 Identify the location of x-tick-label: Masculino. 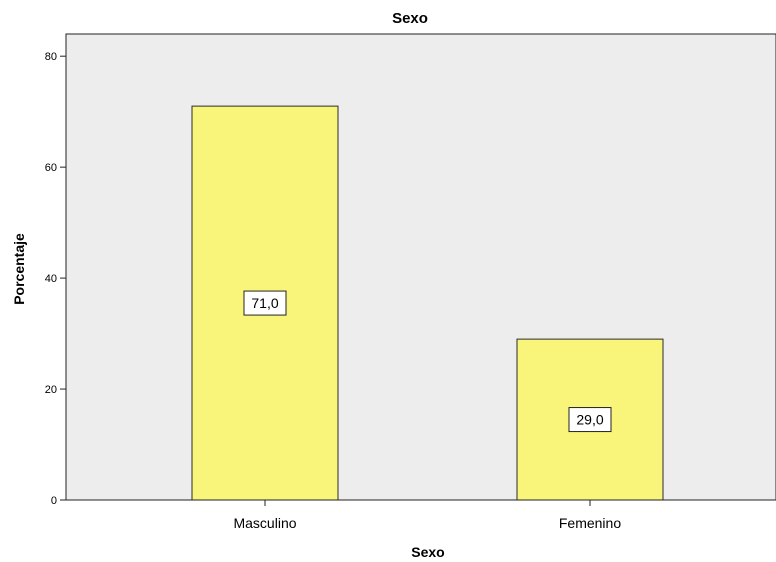
(264, 523).